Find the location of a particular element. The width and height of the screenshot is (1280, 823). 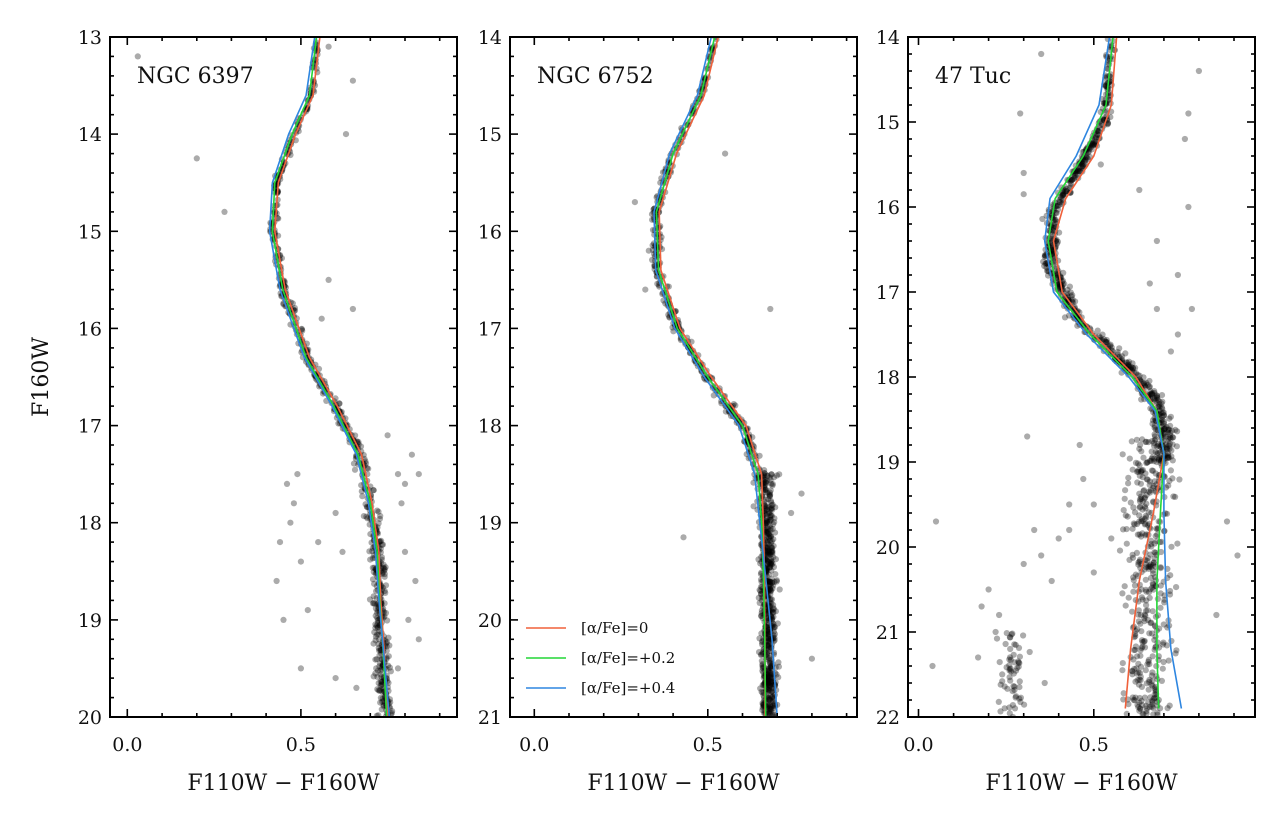

y-tick-label: 13 is located at coordinates (90, 38).